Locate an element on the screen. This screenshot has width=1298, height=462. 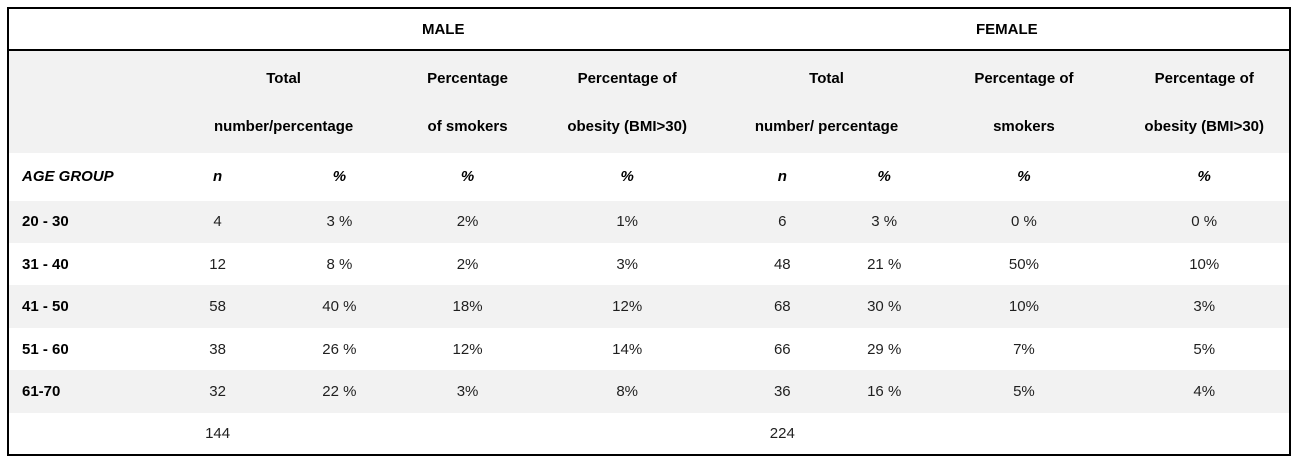
male-smokers-header-line1: Percentage is located at coordinates (467, 78).